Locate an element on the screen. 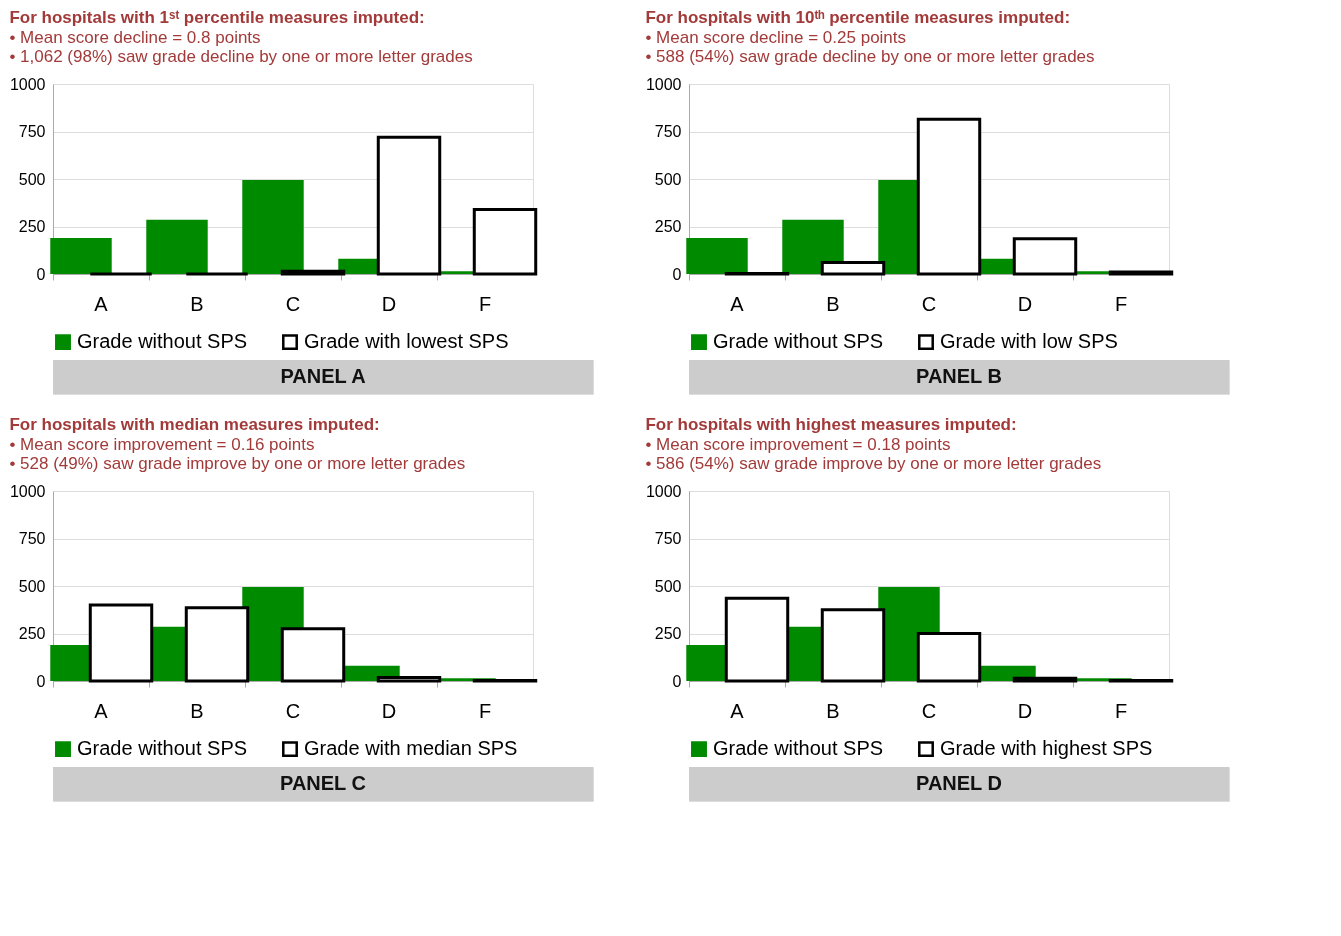  text: • 528 (49%) saw grade improve by one or more letter grades is located at coordinates (237, 463).